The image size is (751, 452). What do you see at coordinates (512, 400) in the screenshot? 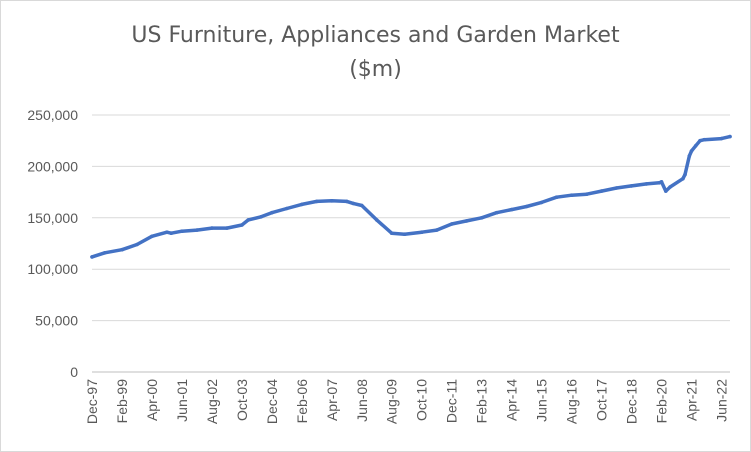
I see `x-tick-label: Apr-14` at bounding box center [512, 400].